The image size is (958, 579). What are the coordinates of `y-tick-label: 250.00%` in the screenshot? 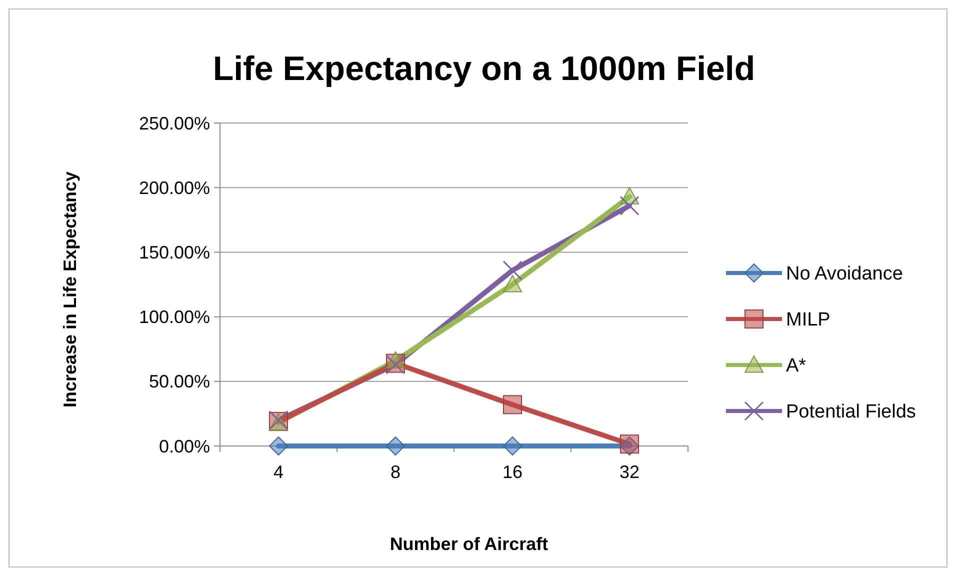 It's located at (174, 123).